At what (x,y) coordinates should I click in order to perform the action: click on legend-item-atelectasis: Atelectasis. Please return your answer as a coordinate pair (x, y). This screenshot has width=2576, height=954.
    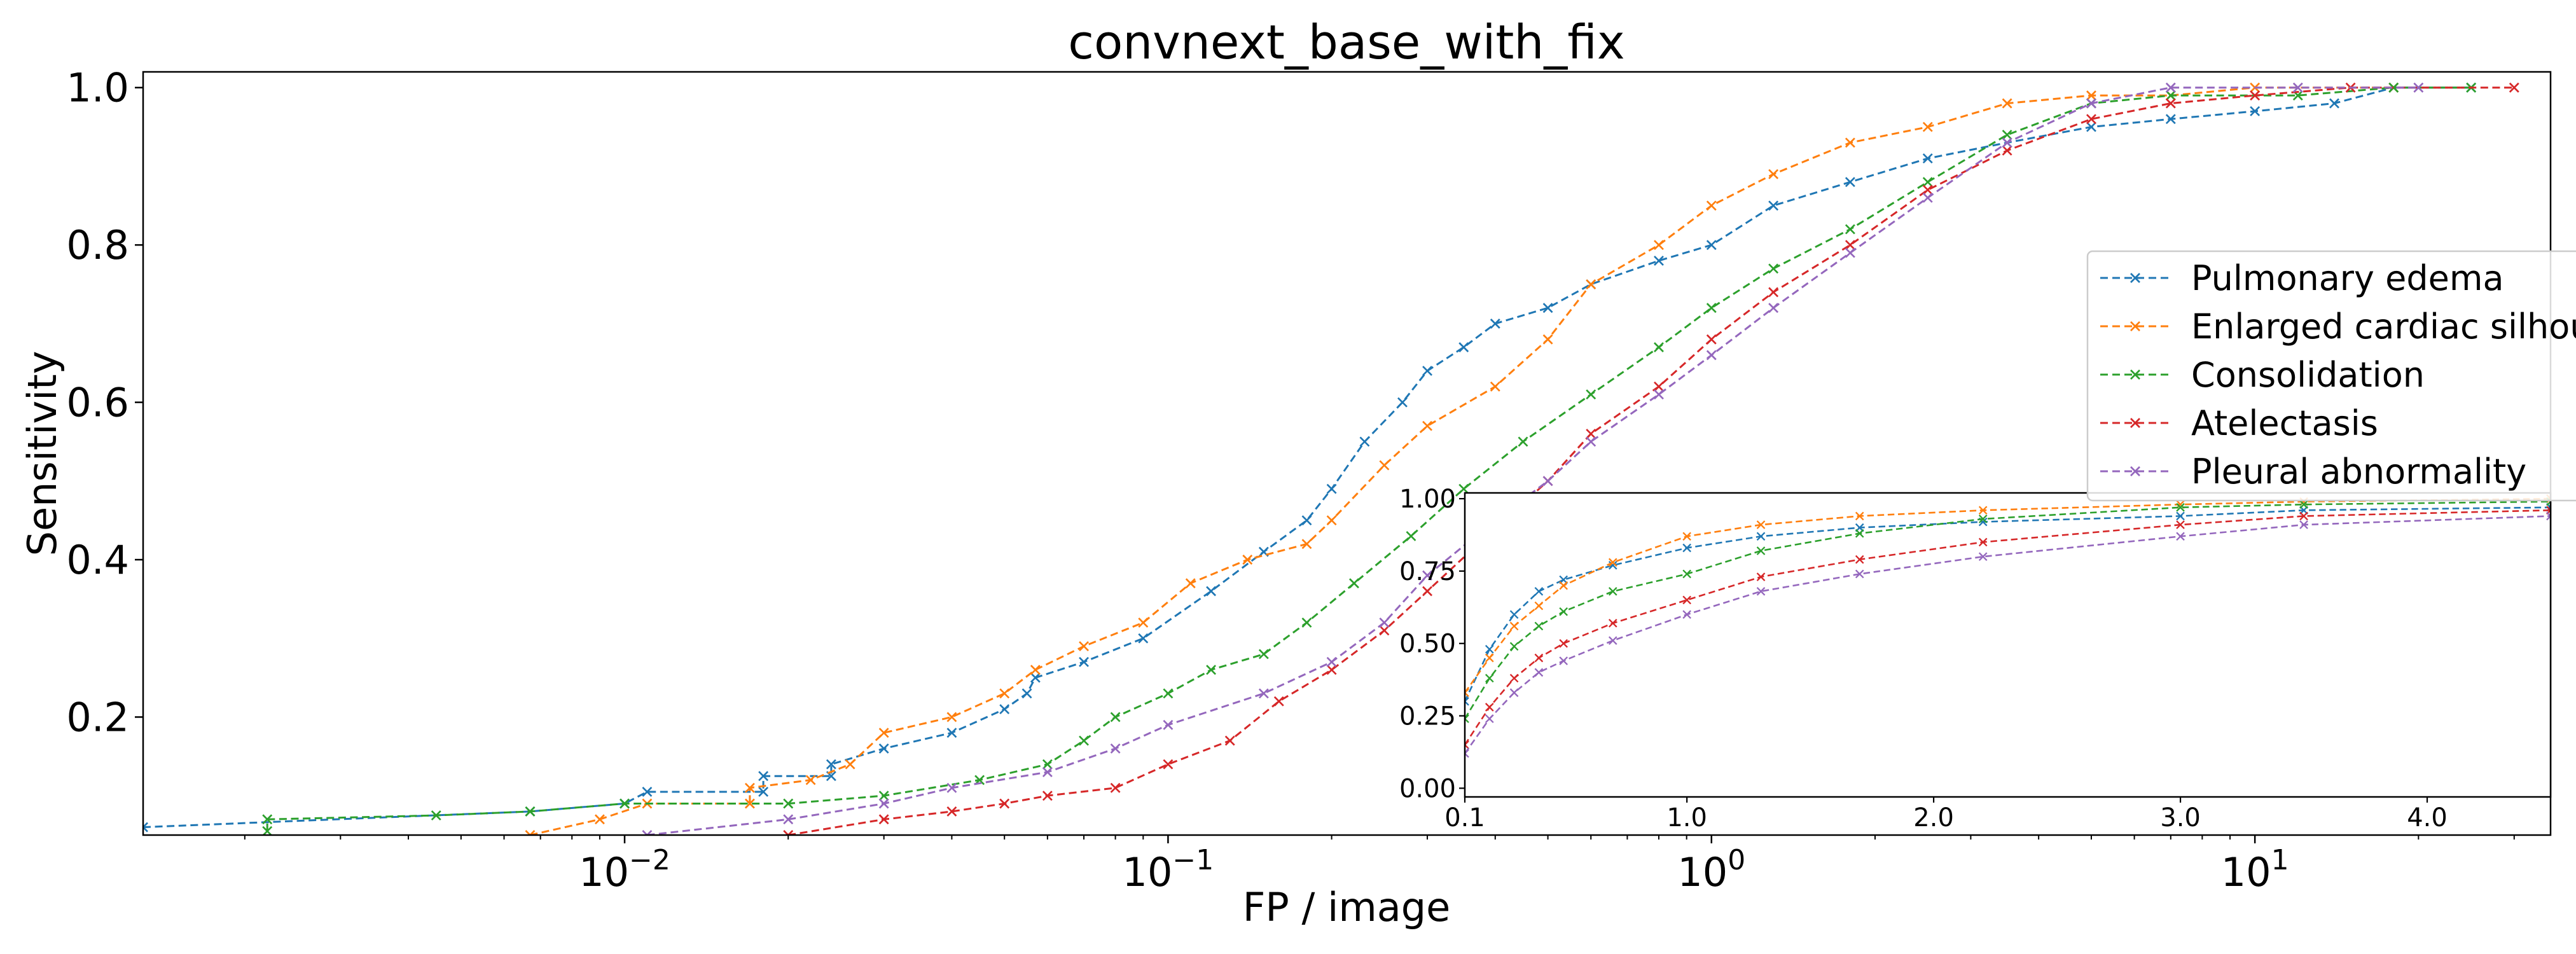
    Looking at the image, I should click on (2239, 423).